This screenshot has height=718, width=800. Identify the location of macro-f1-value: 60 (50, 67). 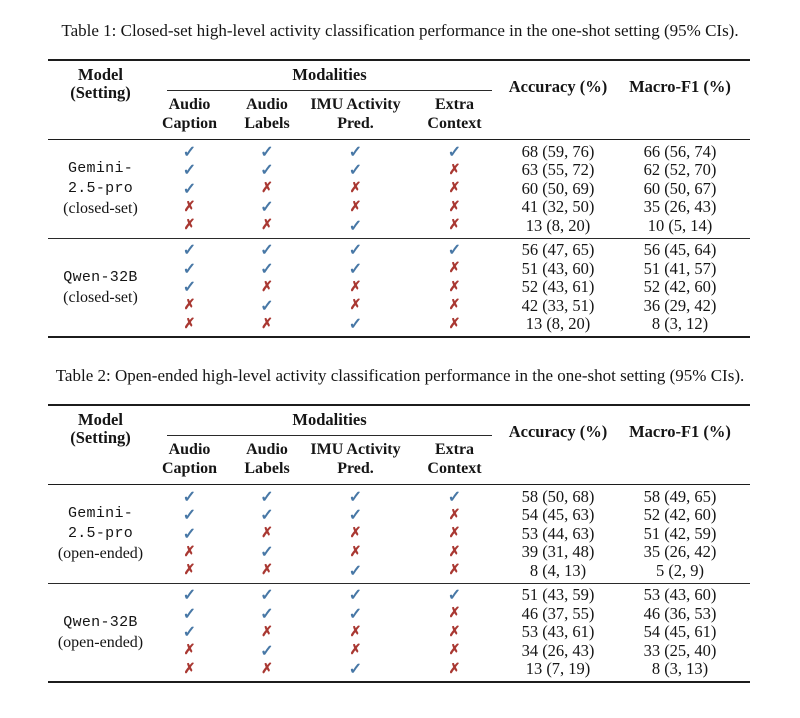
(680, 188).